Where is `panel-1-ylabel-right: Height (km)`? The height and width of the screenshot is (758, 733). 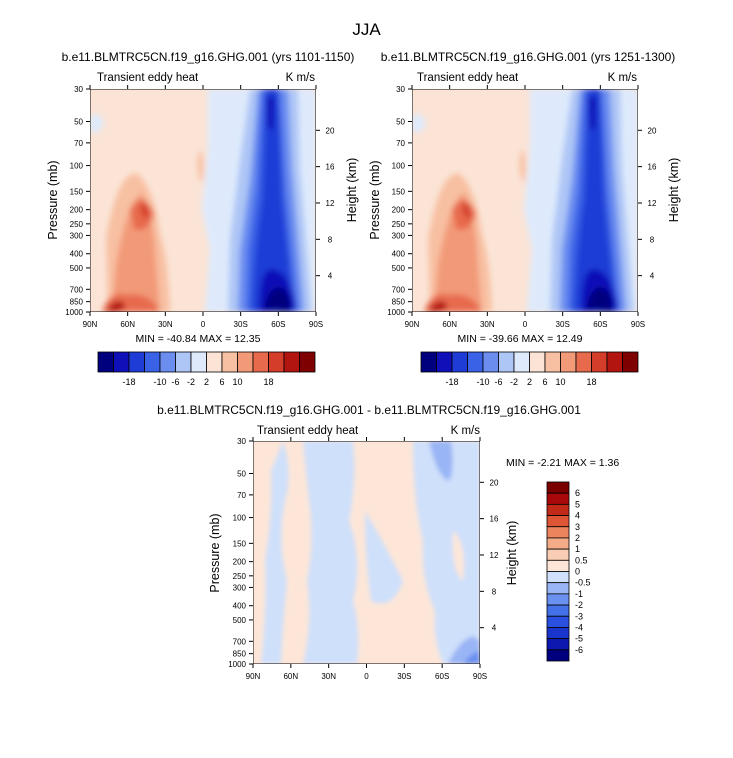
panel-1-ylabel-right: Height (km) is located at coordinates (352, 190).